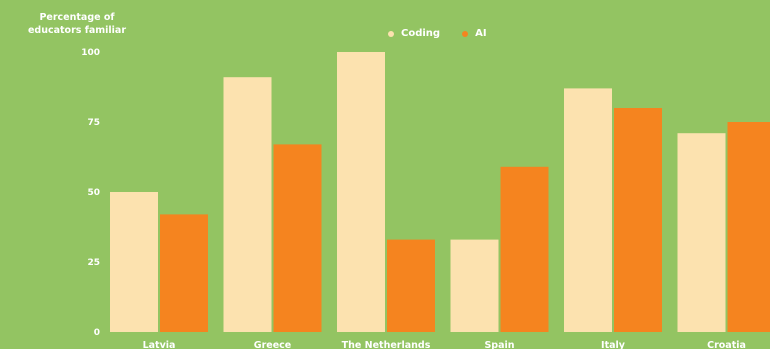 This screenshot has width=770, height=349. I want to click on bar-coding-croatia, so click(701, 232).